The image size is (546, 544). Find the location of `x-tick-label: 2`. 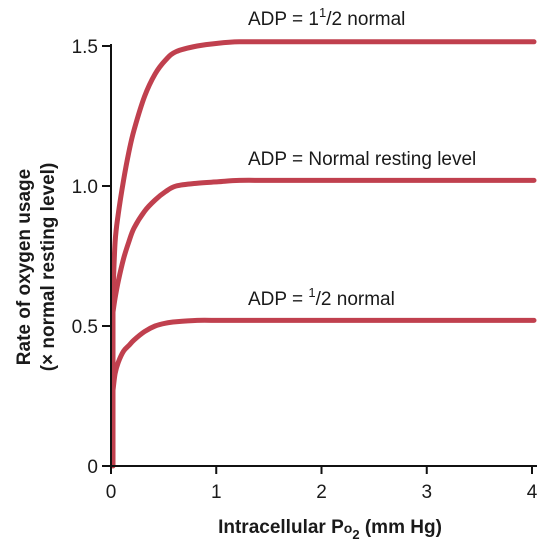

x-tick-label: 2 is located at coordinates (321, 492).